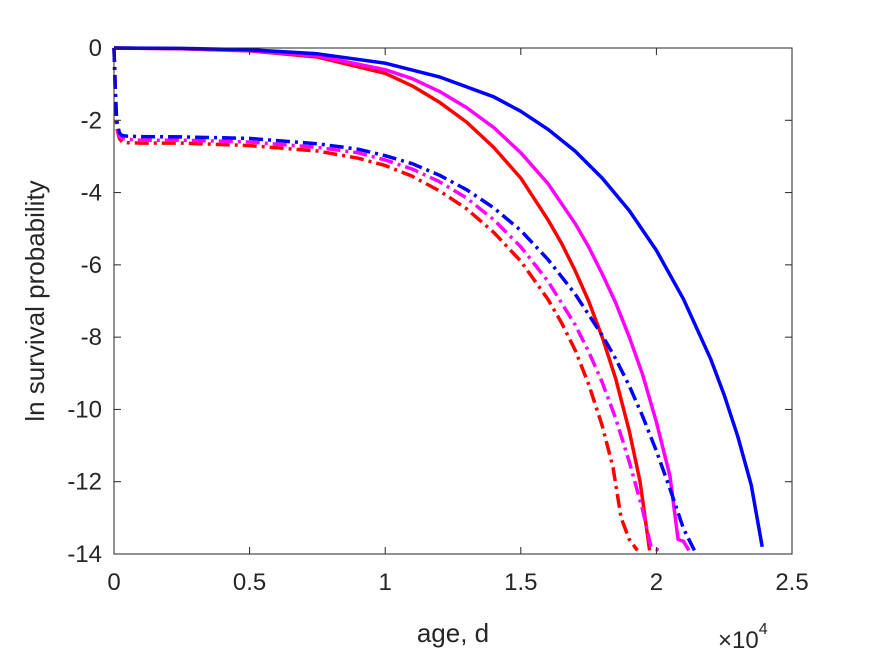 The height and width of the screenshot is (656, 875). What do you see at coordinates (656, 582) in the screenshot?
I see `x-tick-label: 2` at bounding box center [656, 582].